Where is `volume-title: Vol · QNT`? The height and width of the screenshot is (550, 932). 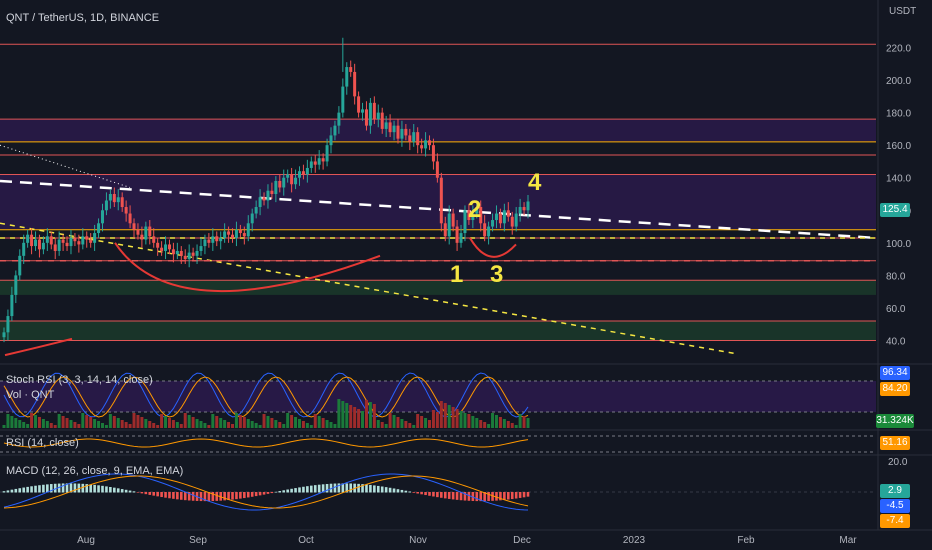
volume-title: Vol · QNT is located at coordinates (30, 395).